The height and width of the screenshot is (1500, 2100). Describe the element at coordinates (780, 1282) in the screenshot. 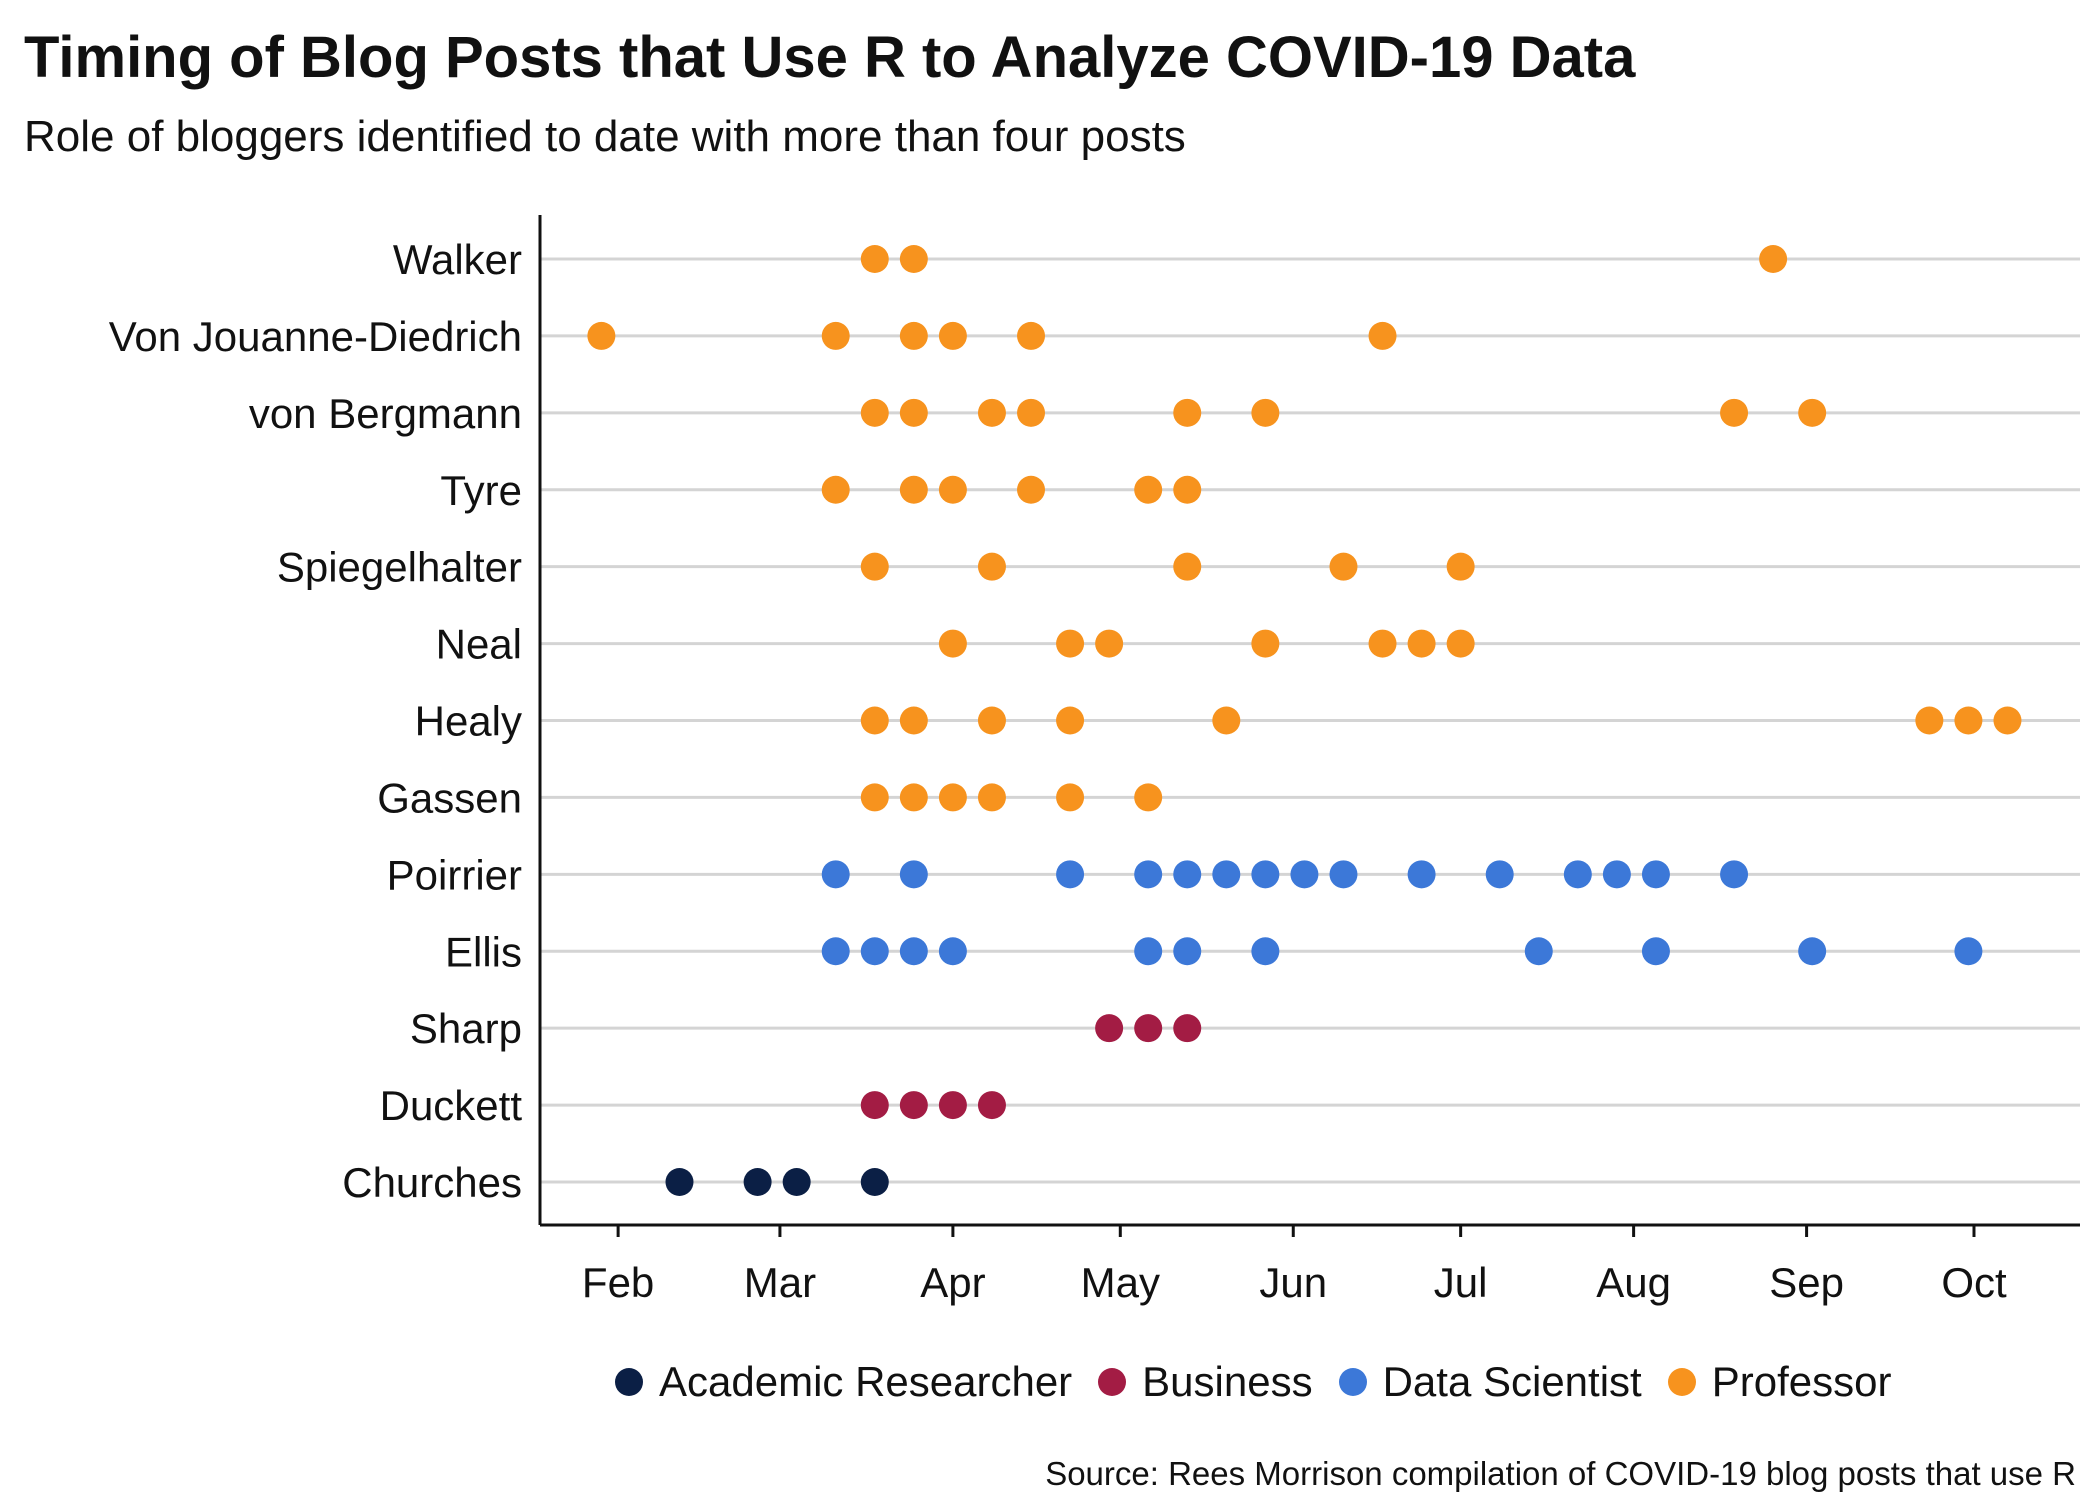

I see `x-tick-label-mar: Mar` at that location.